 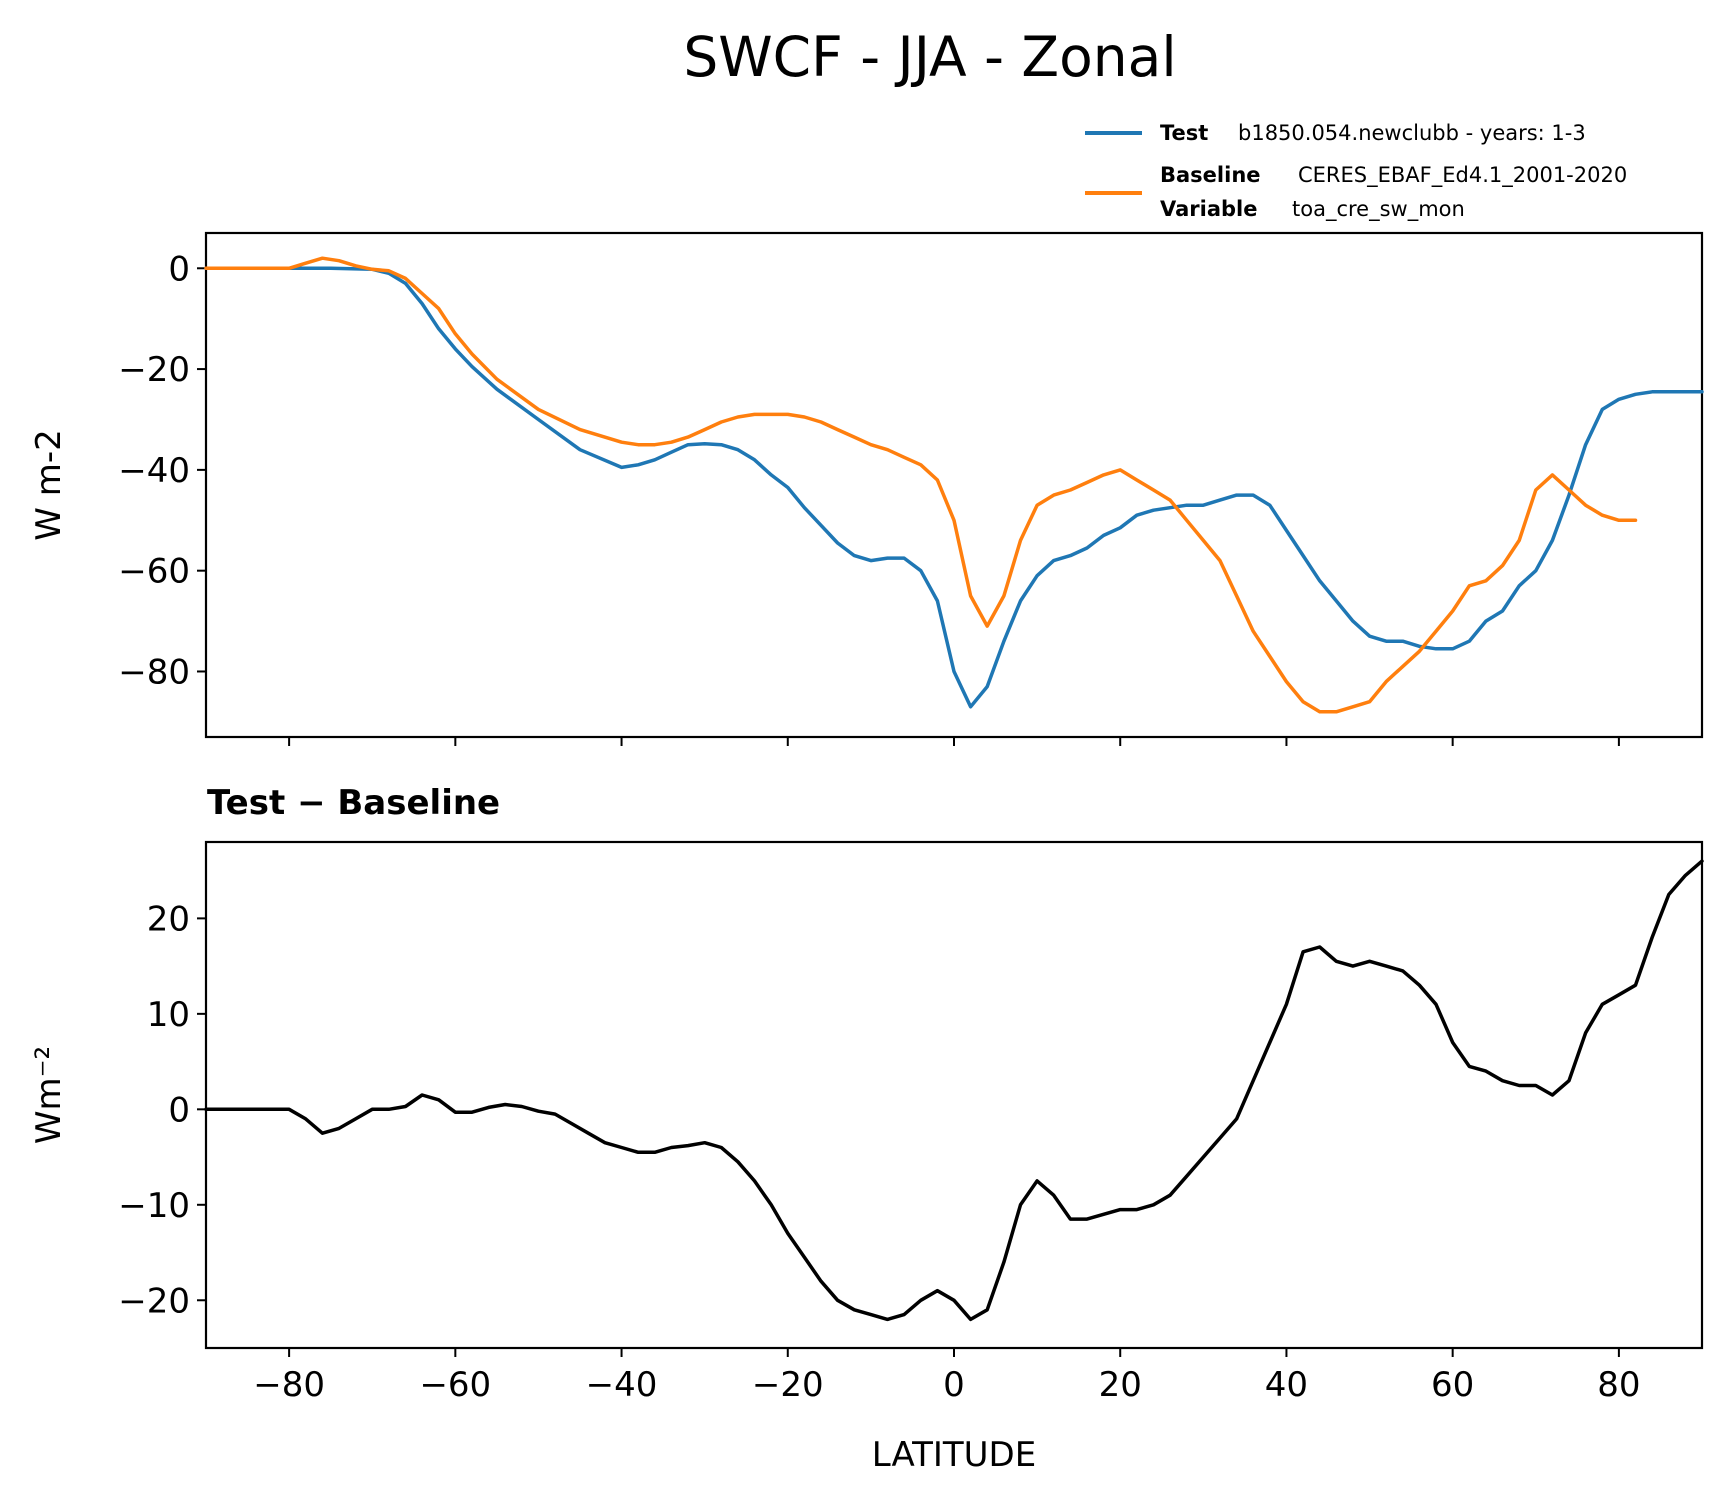 What do you see at coordinates (1286, 1385) in the screenshot?
I see `x-tick-label: 40` at bounding box center [1286, 1385].